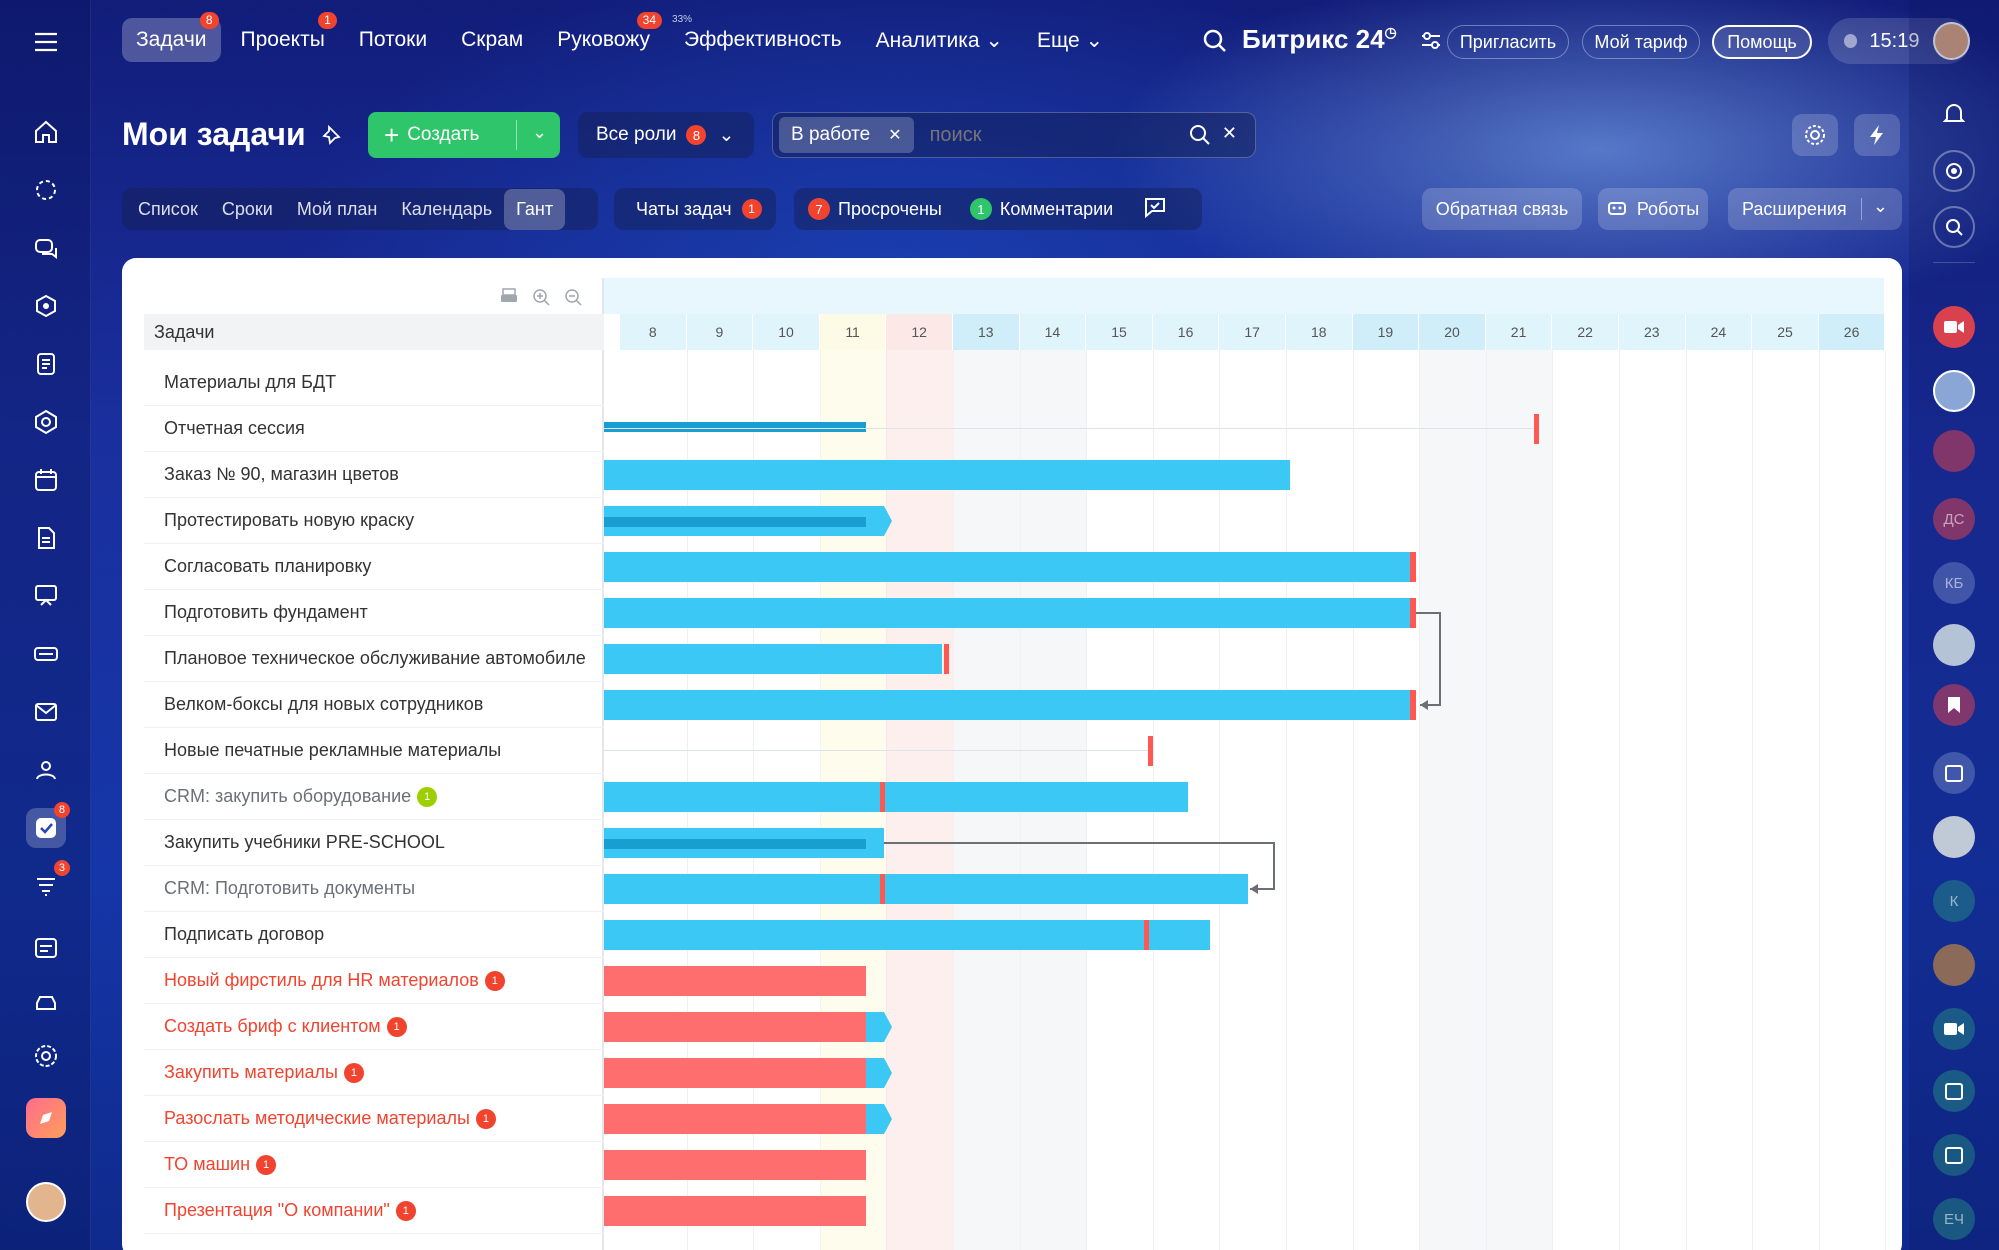  I want to click on chat-icon, so click(46, 248).